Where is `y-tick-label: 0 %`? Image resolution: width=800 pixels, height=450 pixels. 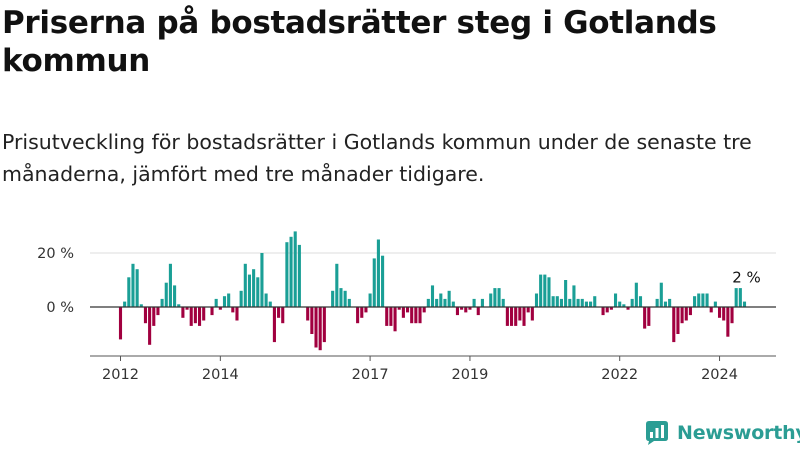 y-tick-label: 0 % is located at coordinates (60, 308).